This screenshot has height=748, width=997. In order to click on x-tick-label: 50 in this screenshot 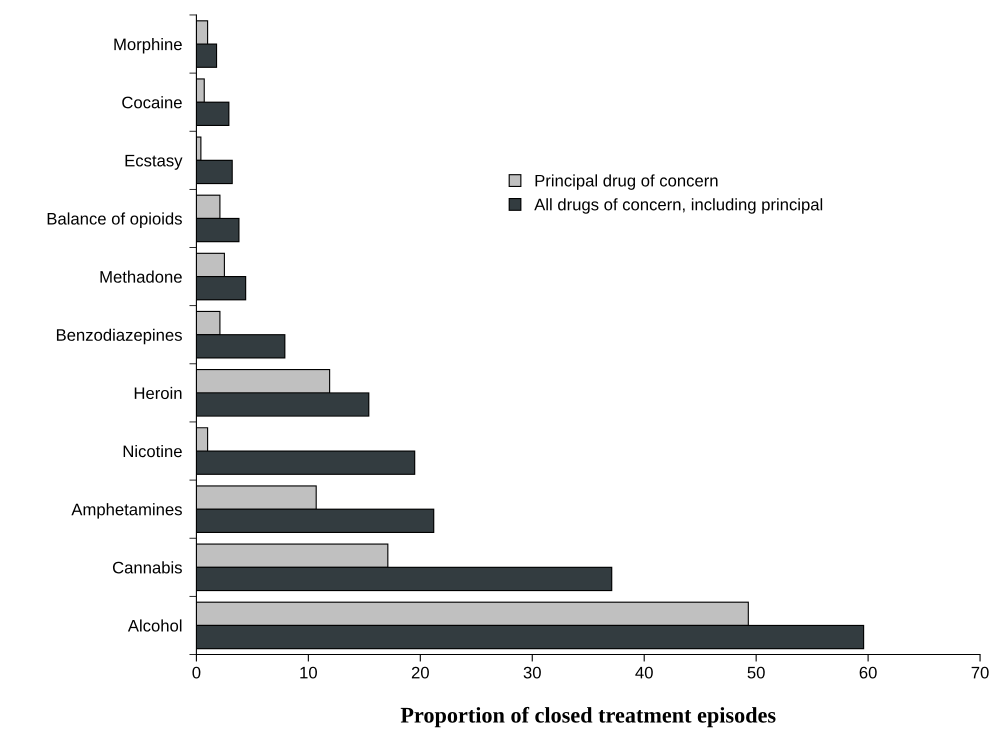, I will do `click(756, 672)`.